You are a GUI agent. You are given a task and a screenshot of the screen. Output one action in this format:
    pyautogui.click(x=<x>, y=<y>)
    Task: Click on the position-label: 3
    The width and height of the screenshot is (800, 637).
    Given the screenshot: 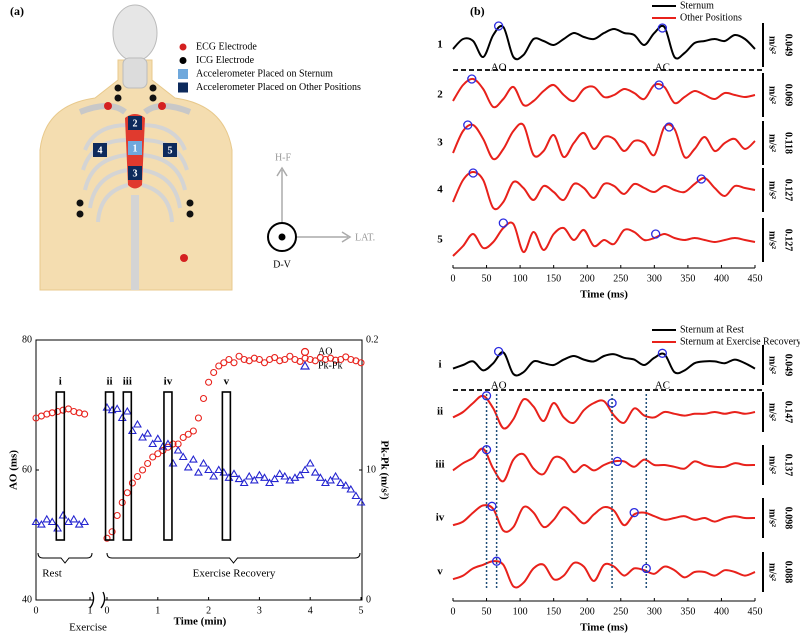 What is the action you would take?
    pyautogui.click(x=135, y=173)
    